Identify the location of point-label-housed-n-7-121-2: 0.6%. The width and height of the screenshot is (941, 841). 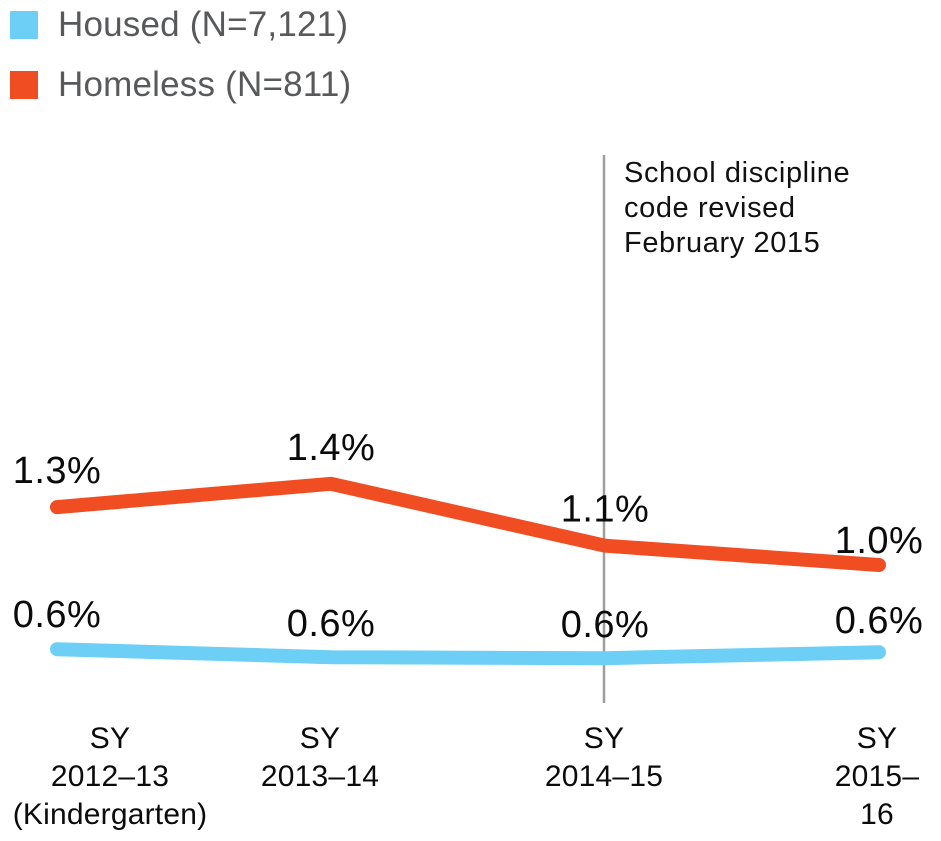
(605, 625).